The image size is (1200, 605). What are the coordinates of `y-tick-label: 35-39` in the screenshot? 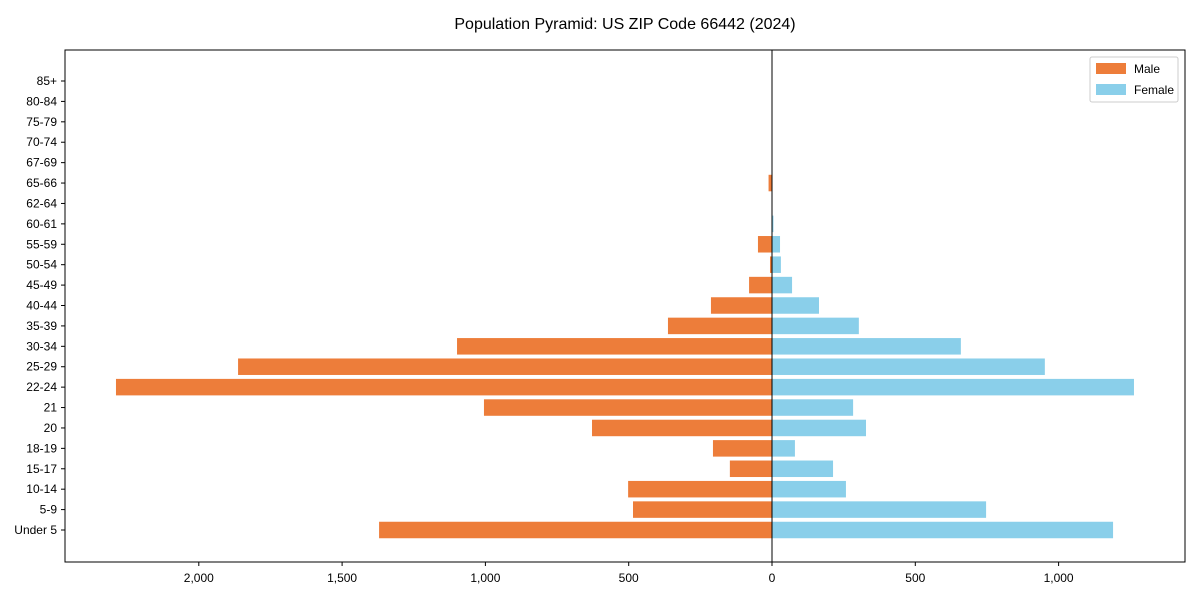 It's located at (41, 326).